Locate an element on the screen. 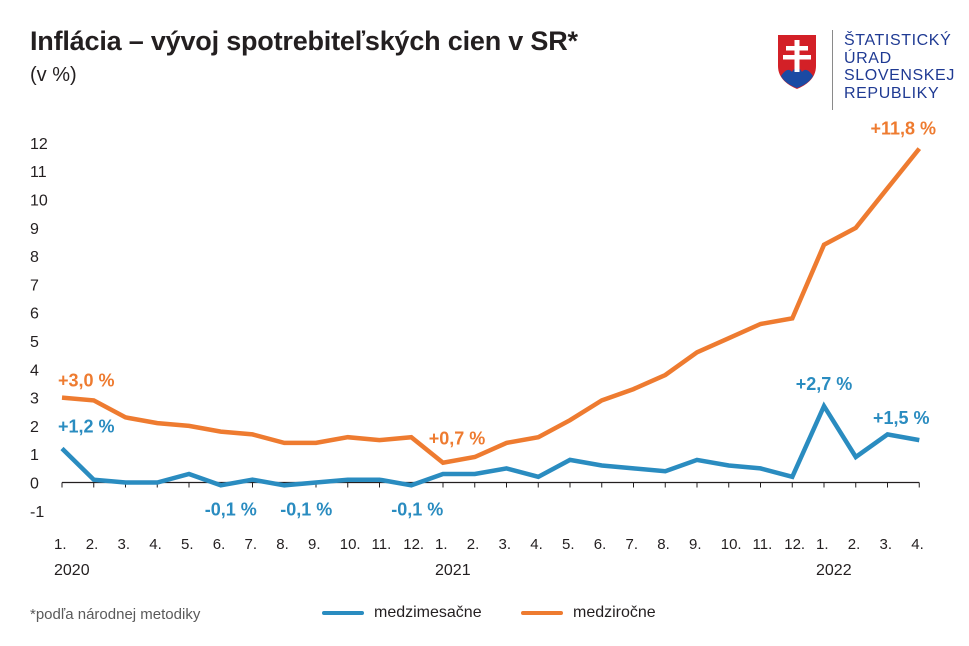 The width and height of the screenshot is (969, 646). y-tick-label: 12 is located at coordinates (39, 144).